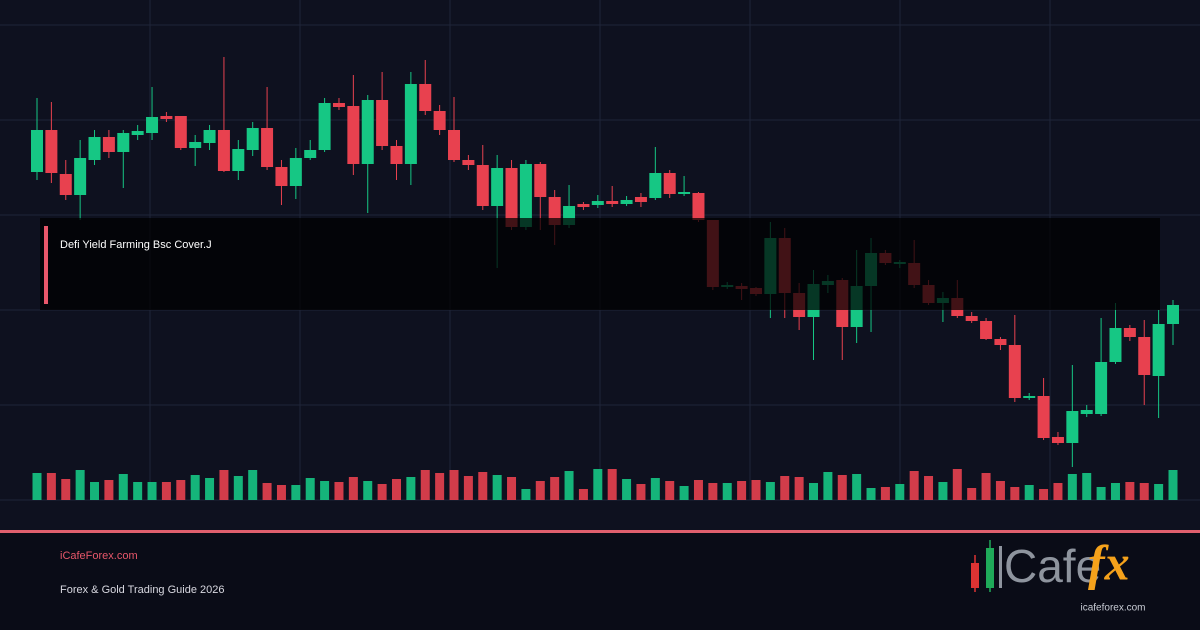 This screenshot has width=1200, height=630. What do you see at coordinates (142, 590) in the screenshot?
I see `footer-tagline: Forex & Gold Trading Guide 2026` at bounding box center [142, 590].